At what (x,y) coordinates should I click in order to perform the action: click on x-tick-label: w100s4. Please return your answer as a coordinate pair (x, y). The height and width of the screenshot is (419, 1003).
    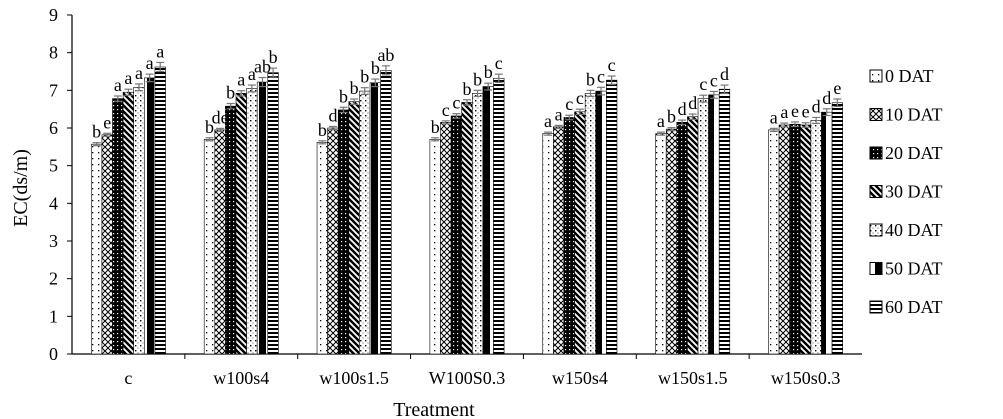
    Looking at the image, I should click on (241, 378).